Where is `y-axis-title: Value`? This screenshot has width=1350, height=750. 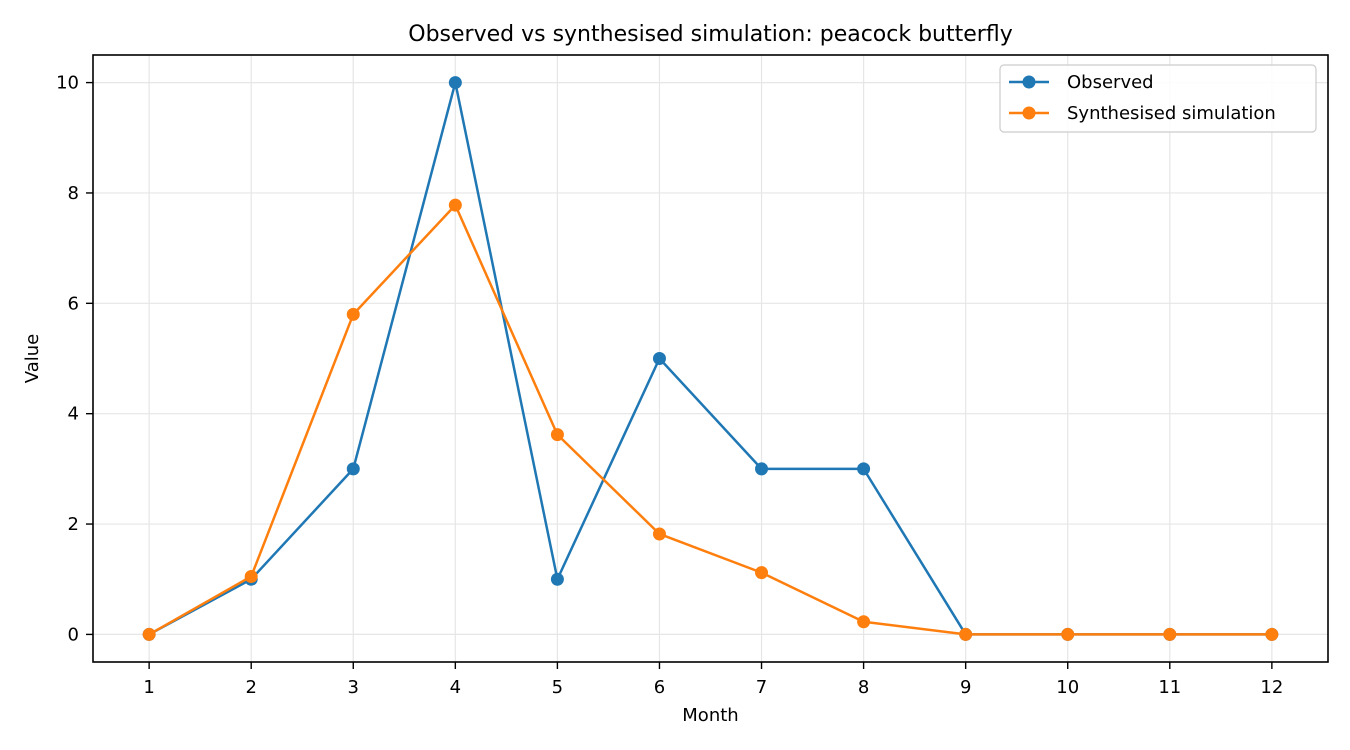 y-axis-title: Value is located at coordinates (32, 358).